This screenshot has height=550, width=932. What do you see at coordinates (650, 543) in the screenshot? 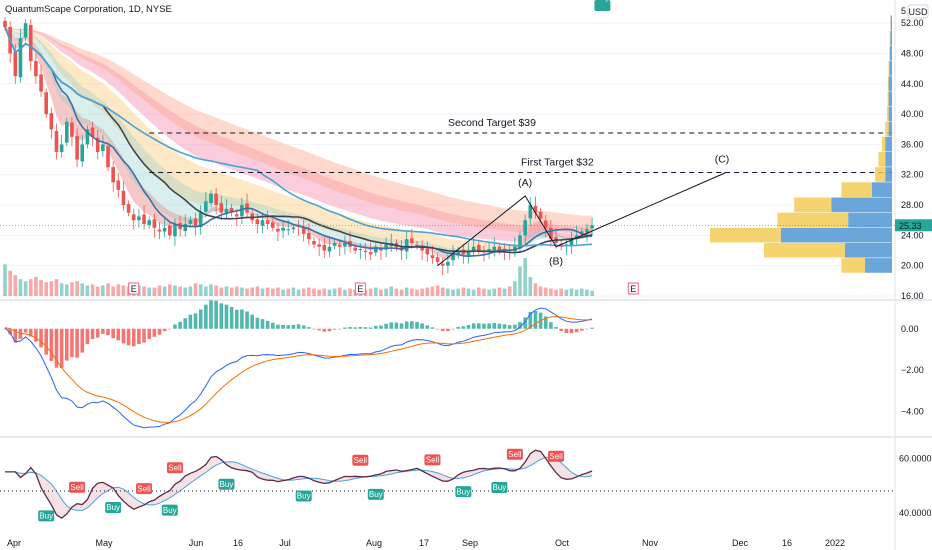
I see `time-tick-label: Nov` at bounding box center [650, 543].